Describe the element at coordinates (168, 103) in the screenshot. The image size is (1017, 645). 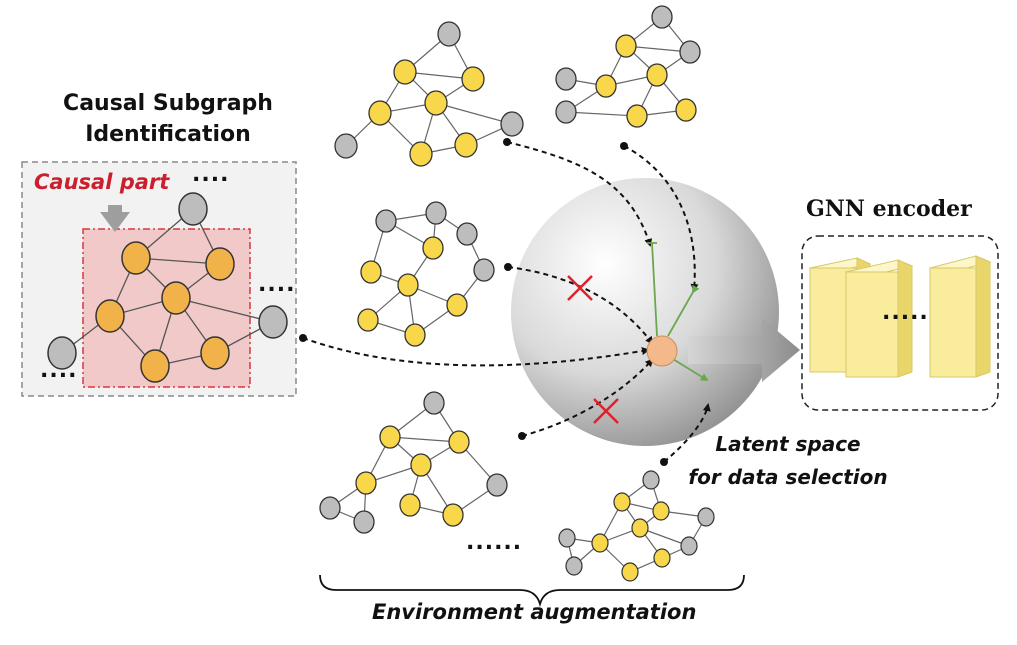
I see `title-line-1: Causal Subgraph` at that location.